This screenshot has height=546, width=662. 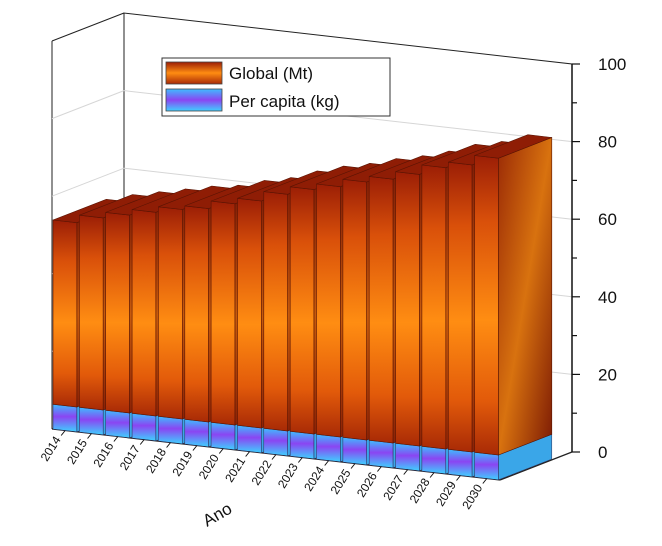 What do you see at coordinates (393, 487) in the screenshot?
I see `x-tick-label: 2027` at bounding box center [393, 487].